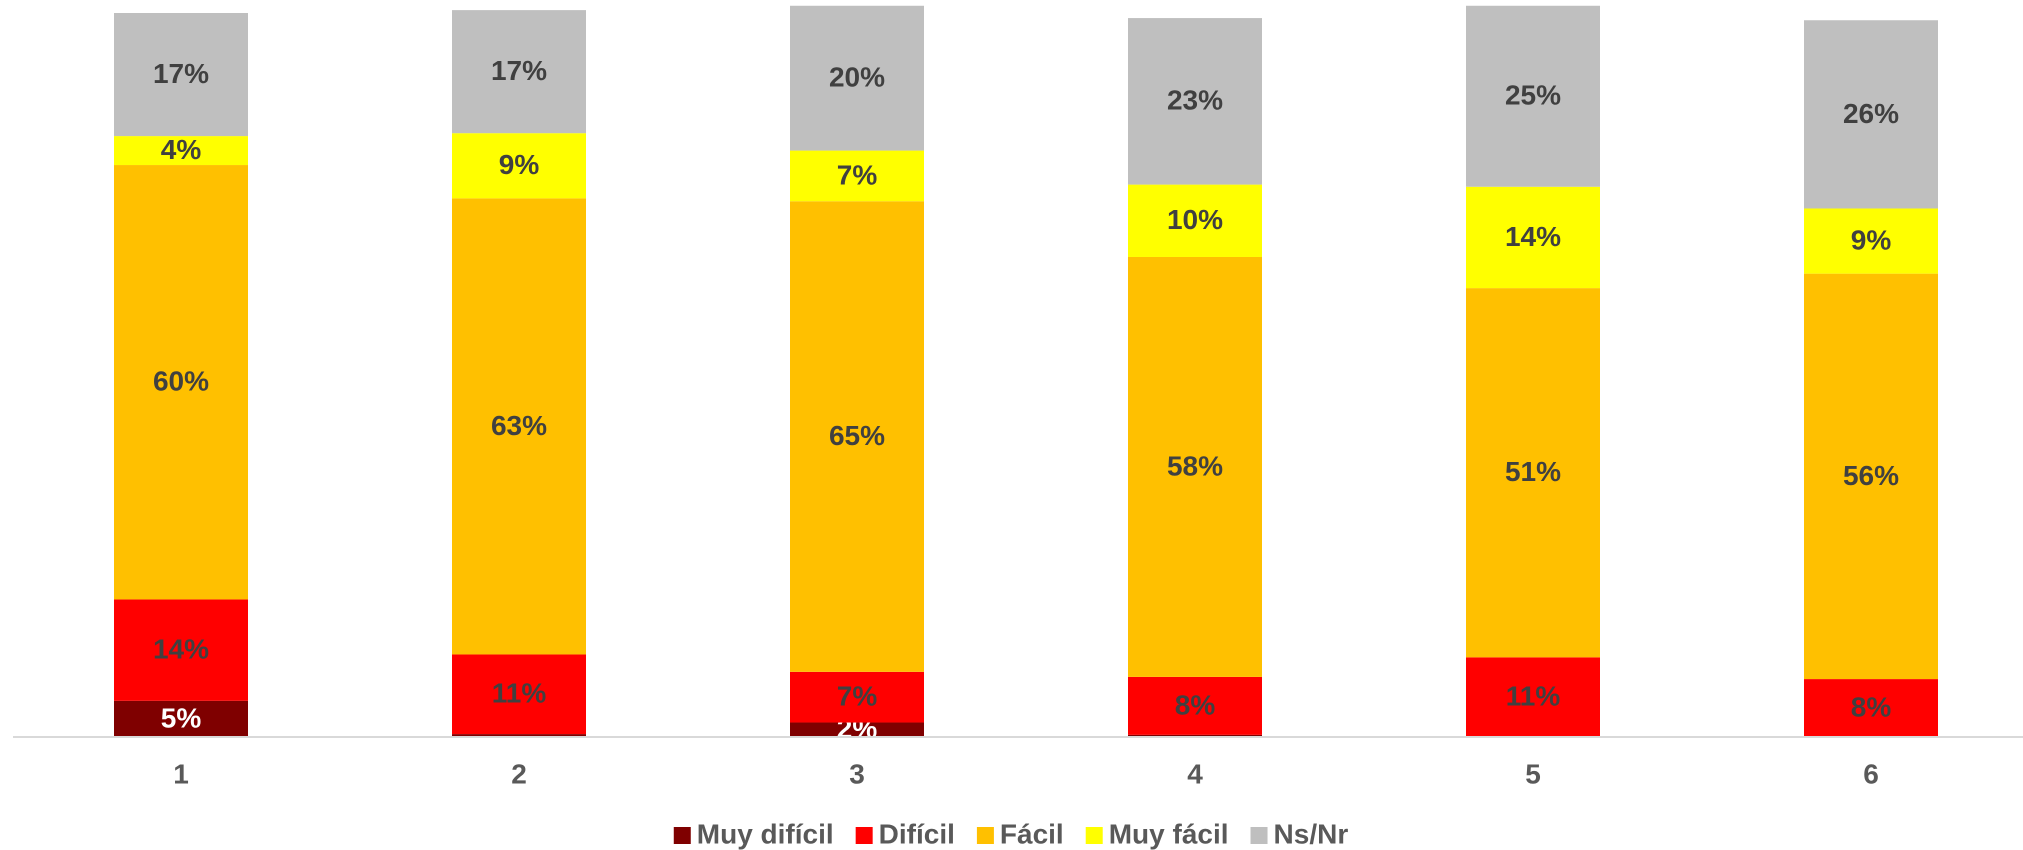  I want to click on legend-label: Ns/Nr, so click(1311, 833).